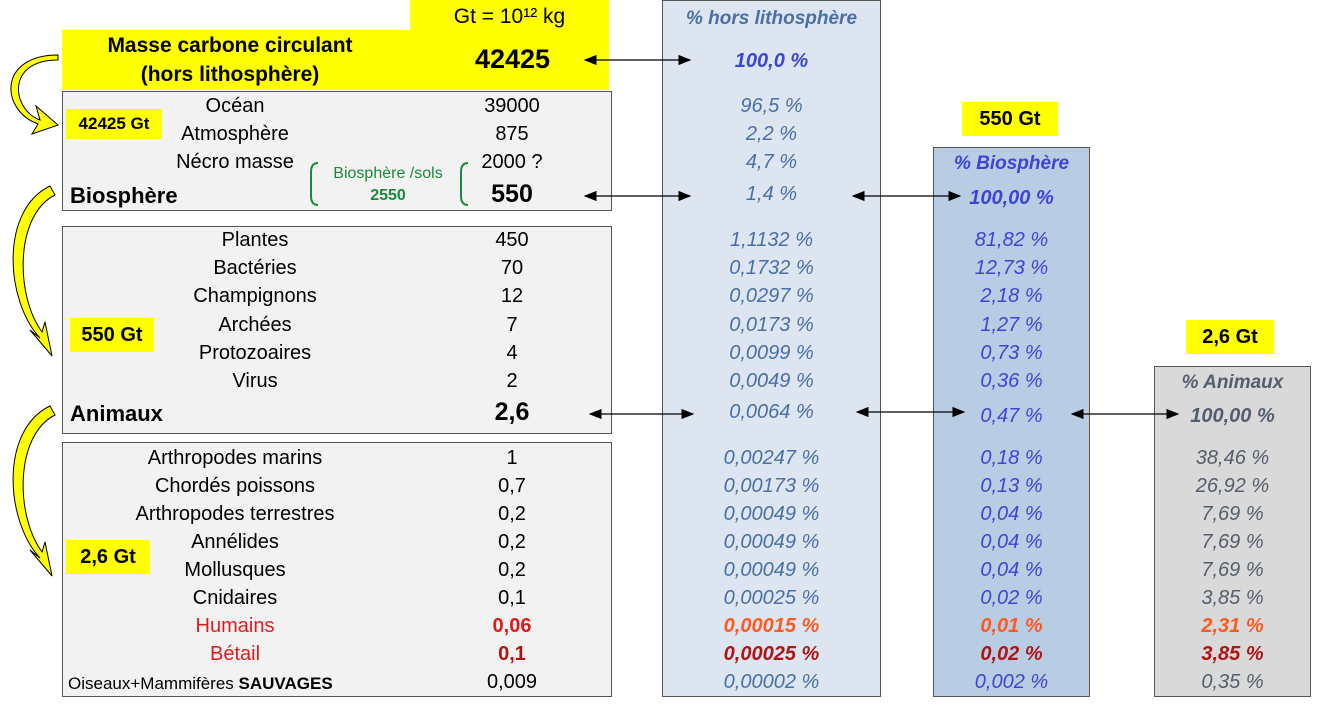 This screenshot has width=1318, height=713. I want to click on animal-row-p2: 0,18 %, so click(1011, 458).